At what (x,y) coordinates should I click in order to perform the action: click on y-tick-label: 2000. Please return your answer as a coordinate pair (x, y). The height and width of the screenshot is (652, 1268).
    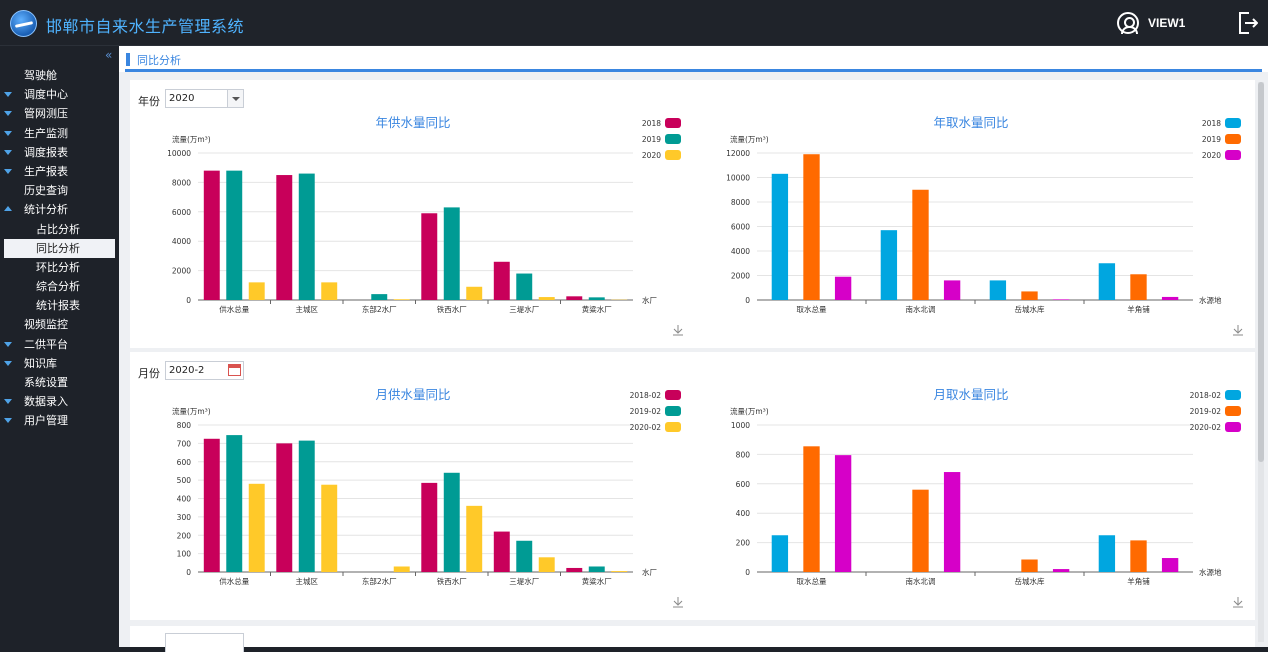
    Looking at the image, I should click on (181, 271).